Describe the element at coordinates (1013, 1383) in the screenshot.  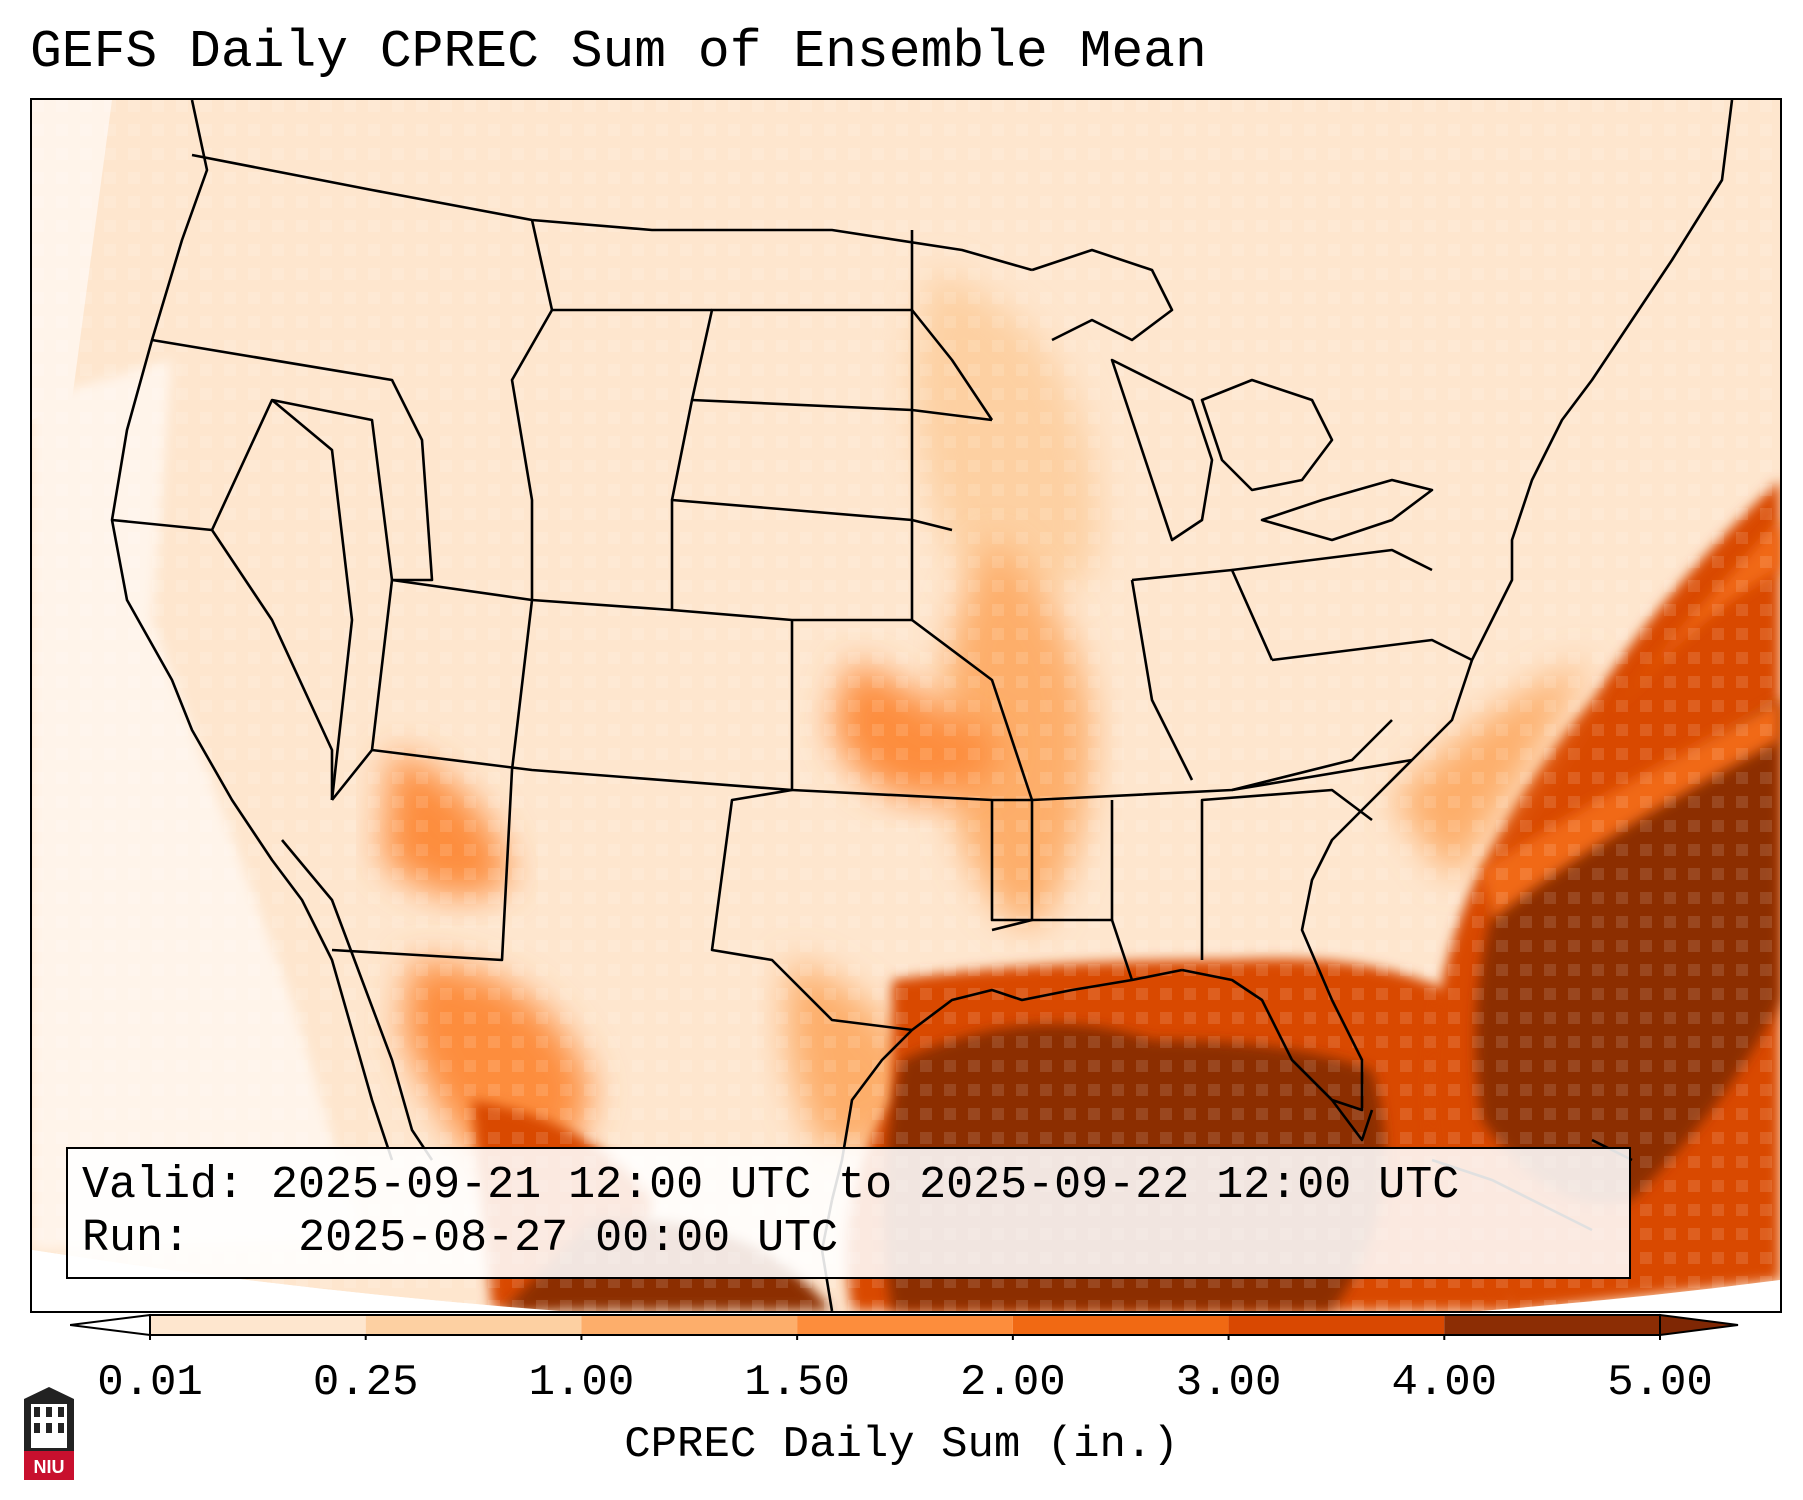
I see `colorbar-tick-label: 2.00` at that location.